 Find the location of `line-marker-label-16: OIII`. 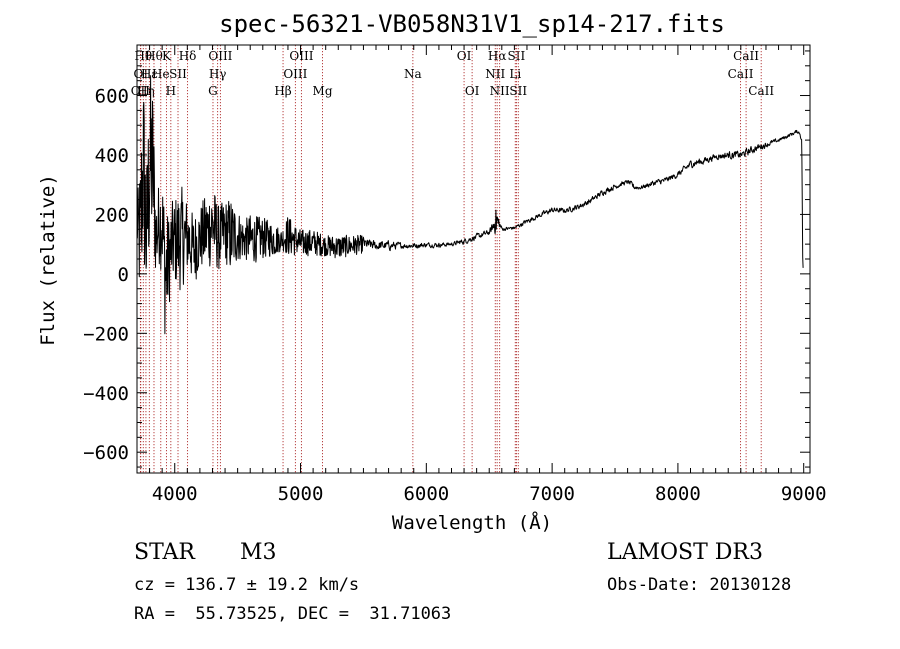

line-marker-label-16: OIII is located at coordinates (301, 56).